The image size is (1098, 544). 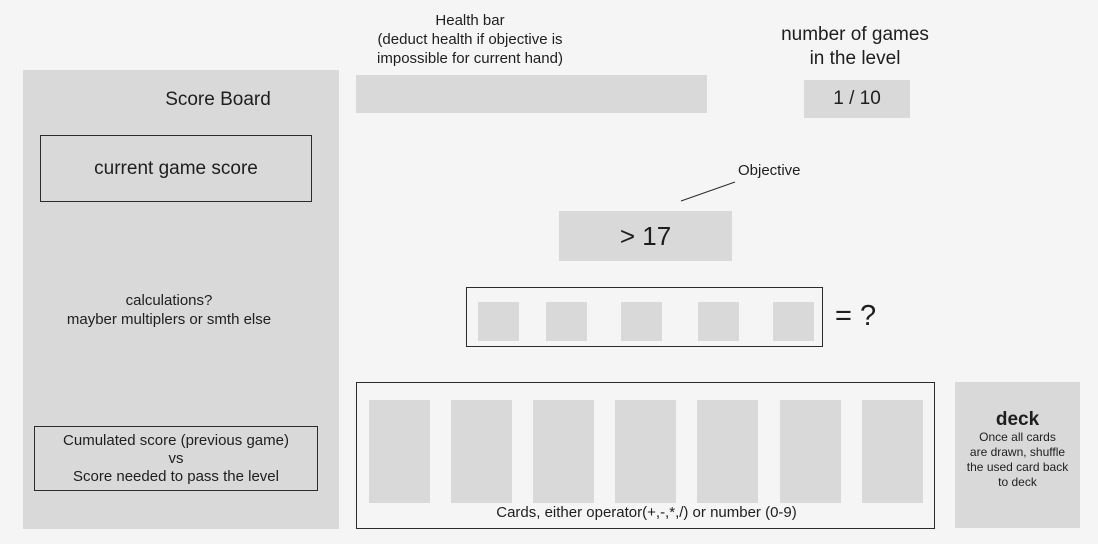 I want to click on calculations-note-line2: mayber multiplers or smth else, so click(x=169, y=319).